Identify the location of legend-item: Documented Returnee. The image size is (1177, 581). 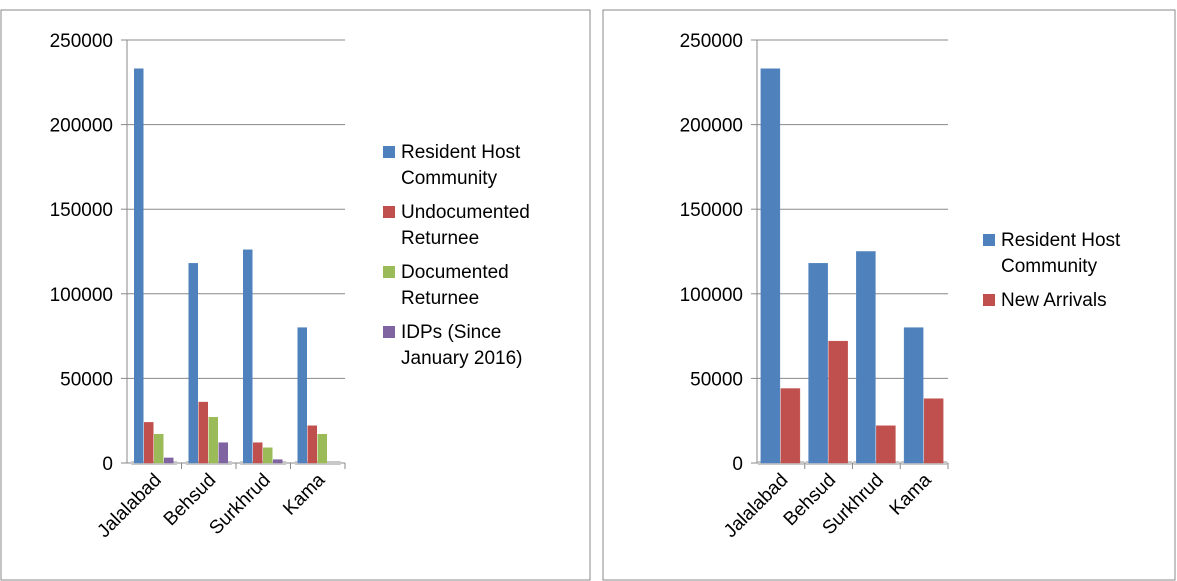
(473, 286).